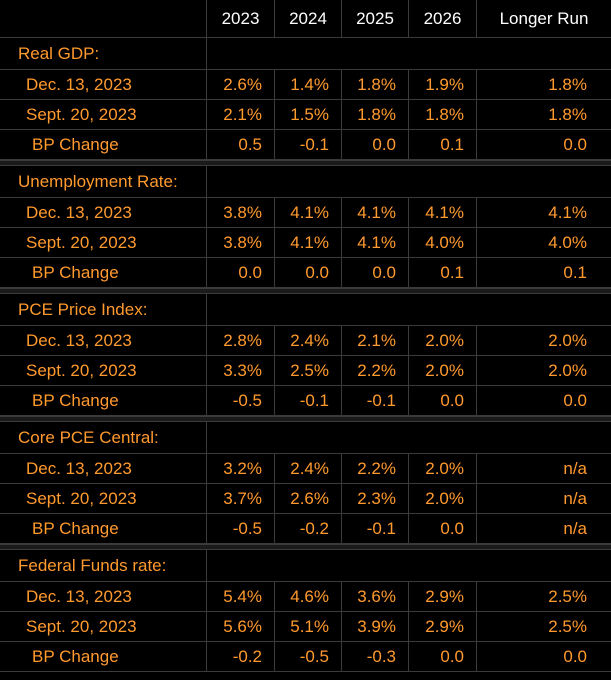  What do you see at coordinates (375, 627) in the screenshot?
I see `value-cell: 3.9%` at bounding box center [375, 627].